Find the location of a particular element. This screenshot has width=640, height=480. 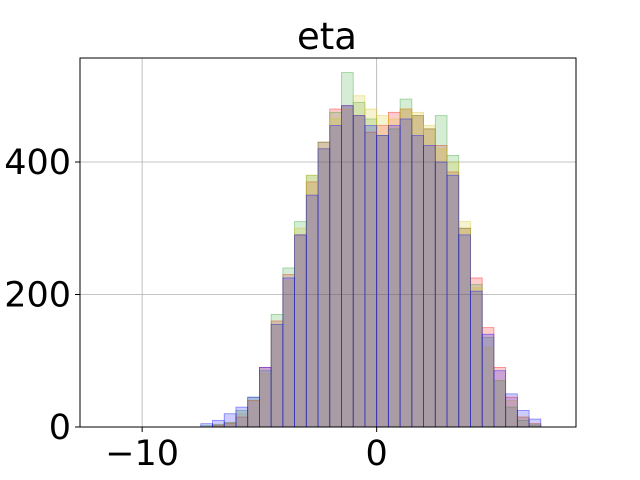

y-tick-label: 200 is located at coordinates (37, 296).